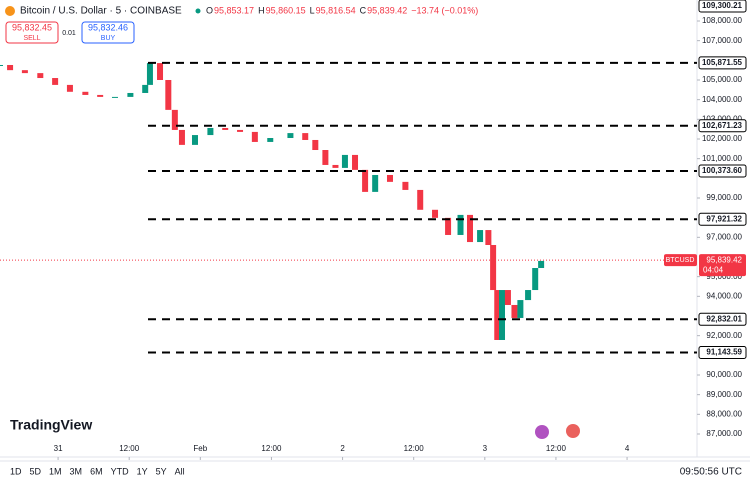 Image resolution: width=750 pixels, height=484 pixels. I want to click on y-tick-label: 87,000.00, so click(724, 433).